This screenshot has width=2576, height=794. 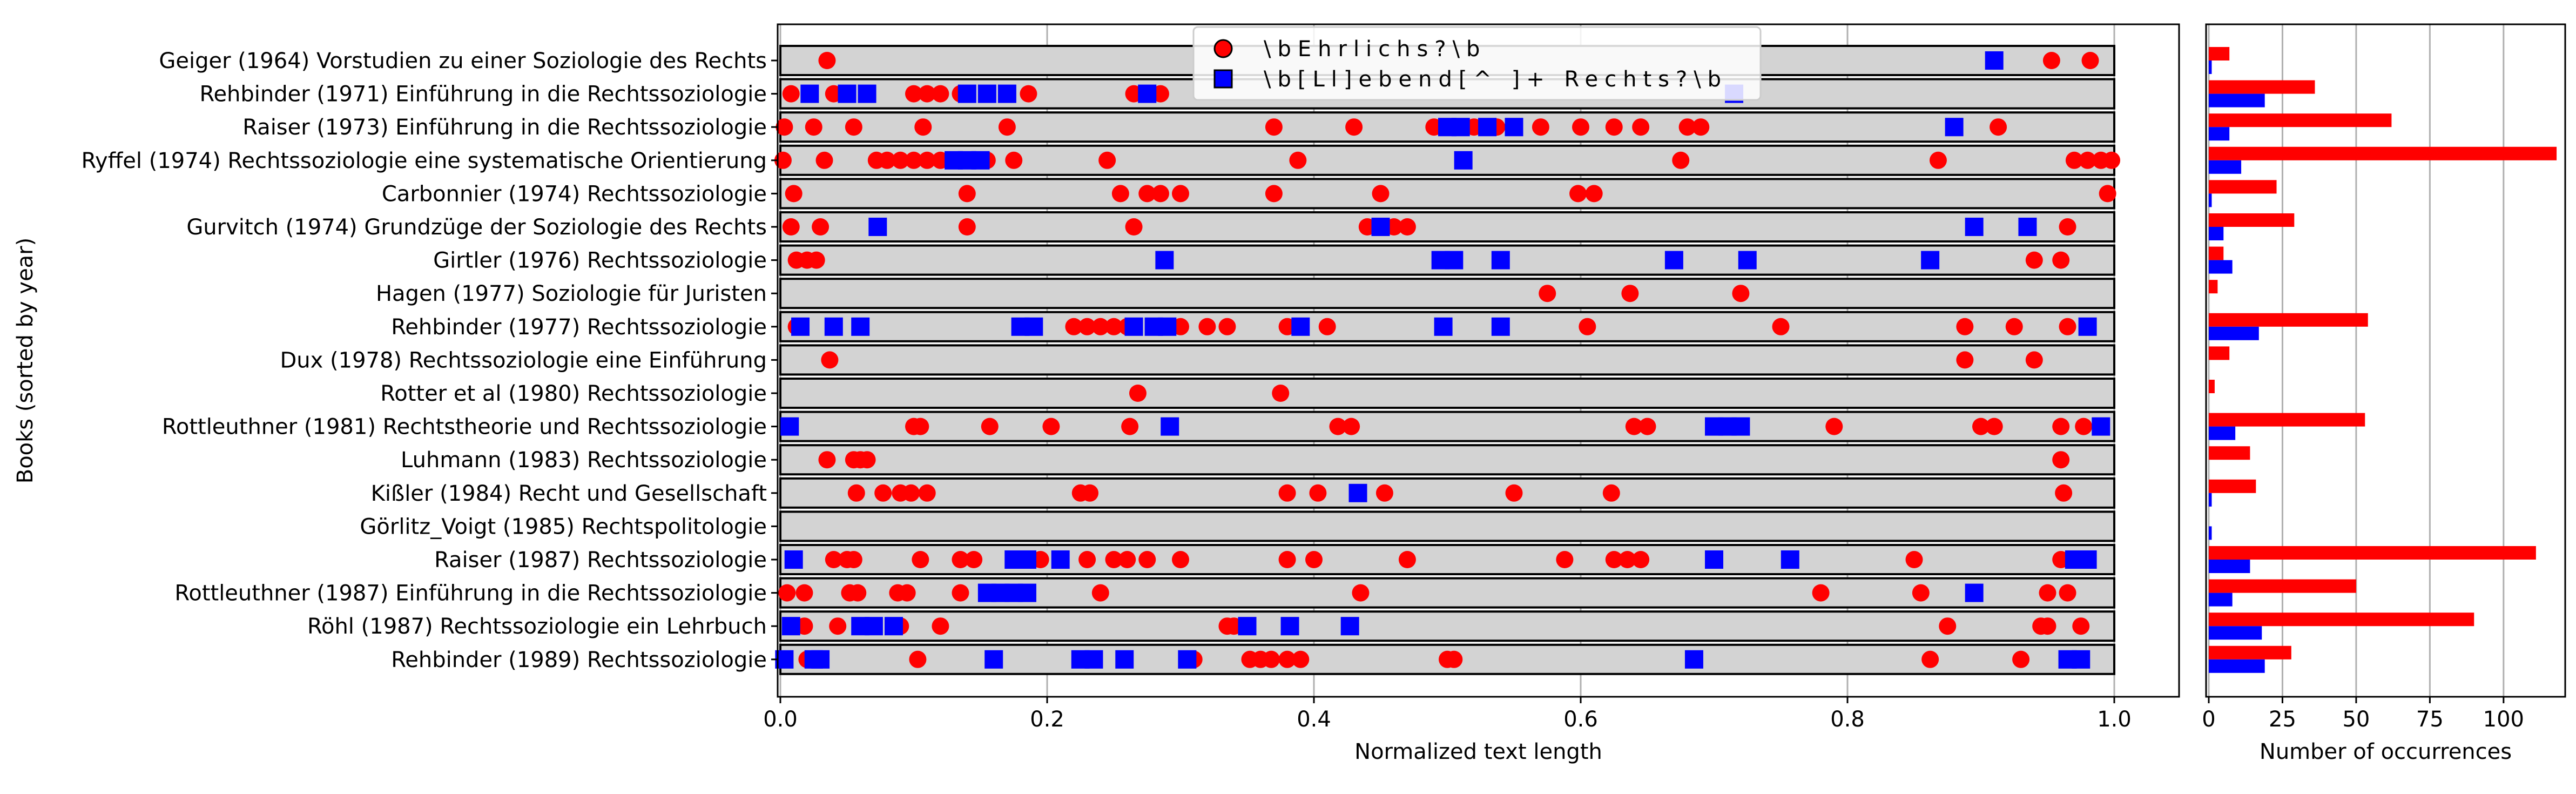 What do you see at coordinates (1314, 719) in the screenshot?
I see `x-tick-label: 0.4` at bounding box center [1314, 719].